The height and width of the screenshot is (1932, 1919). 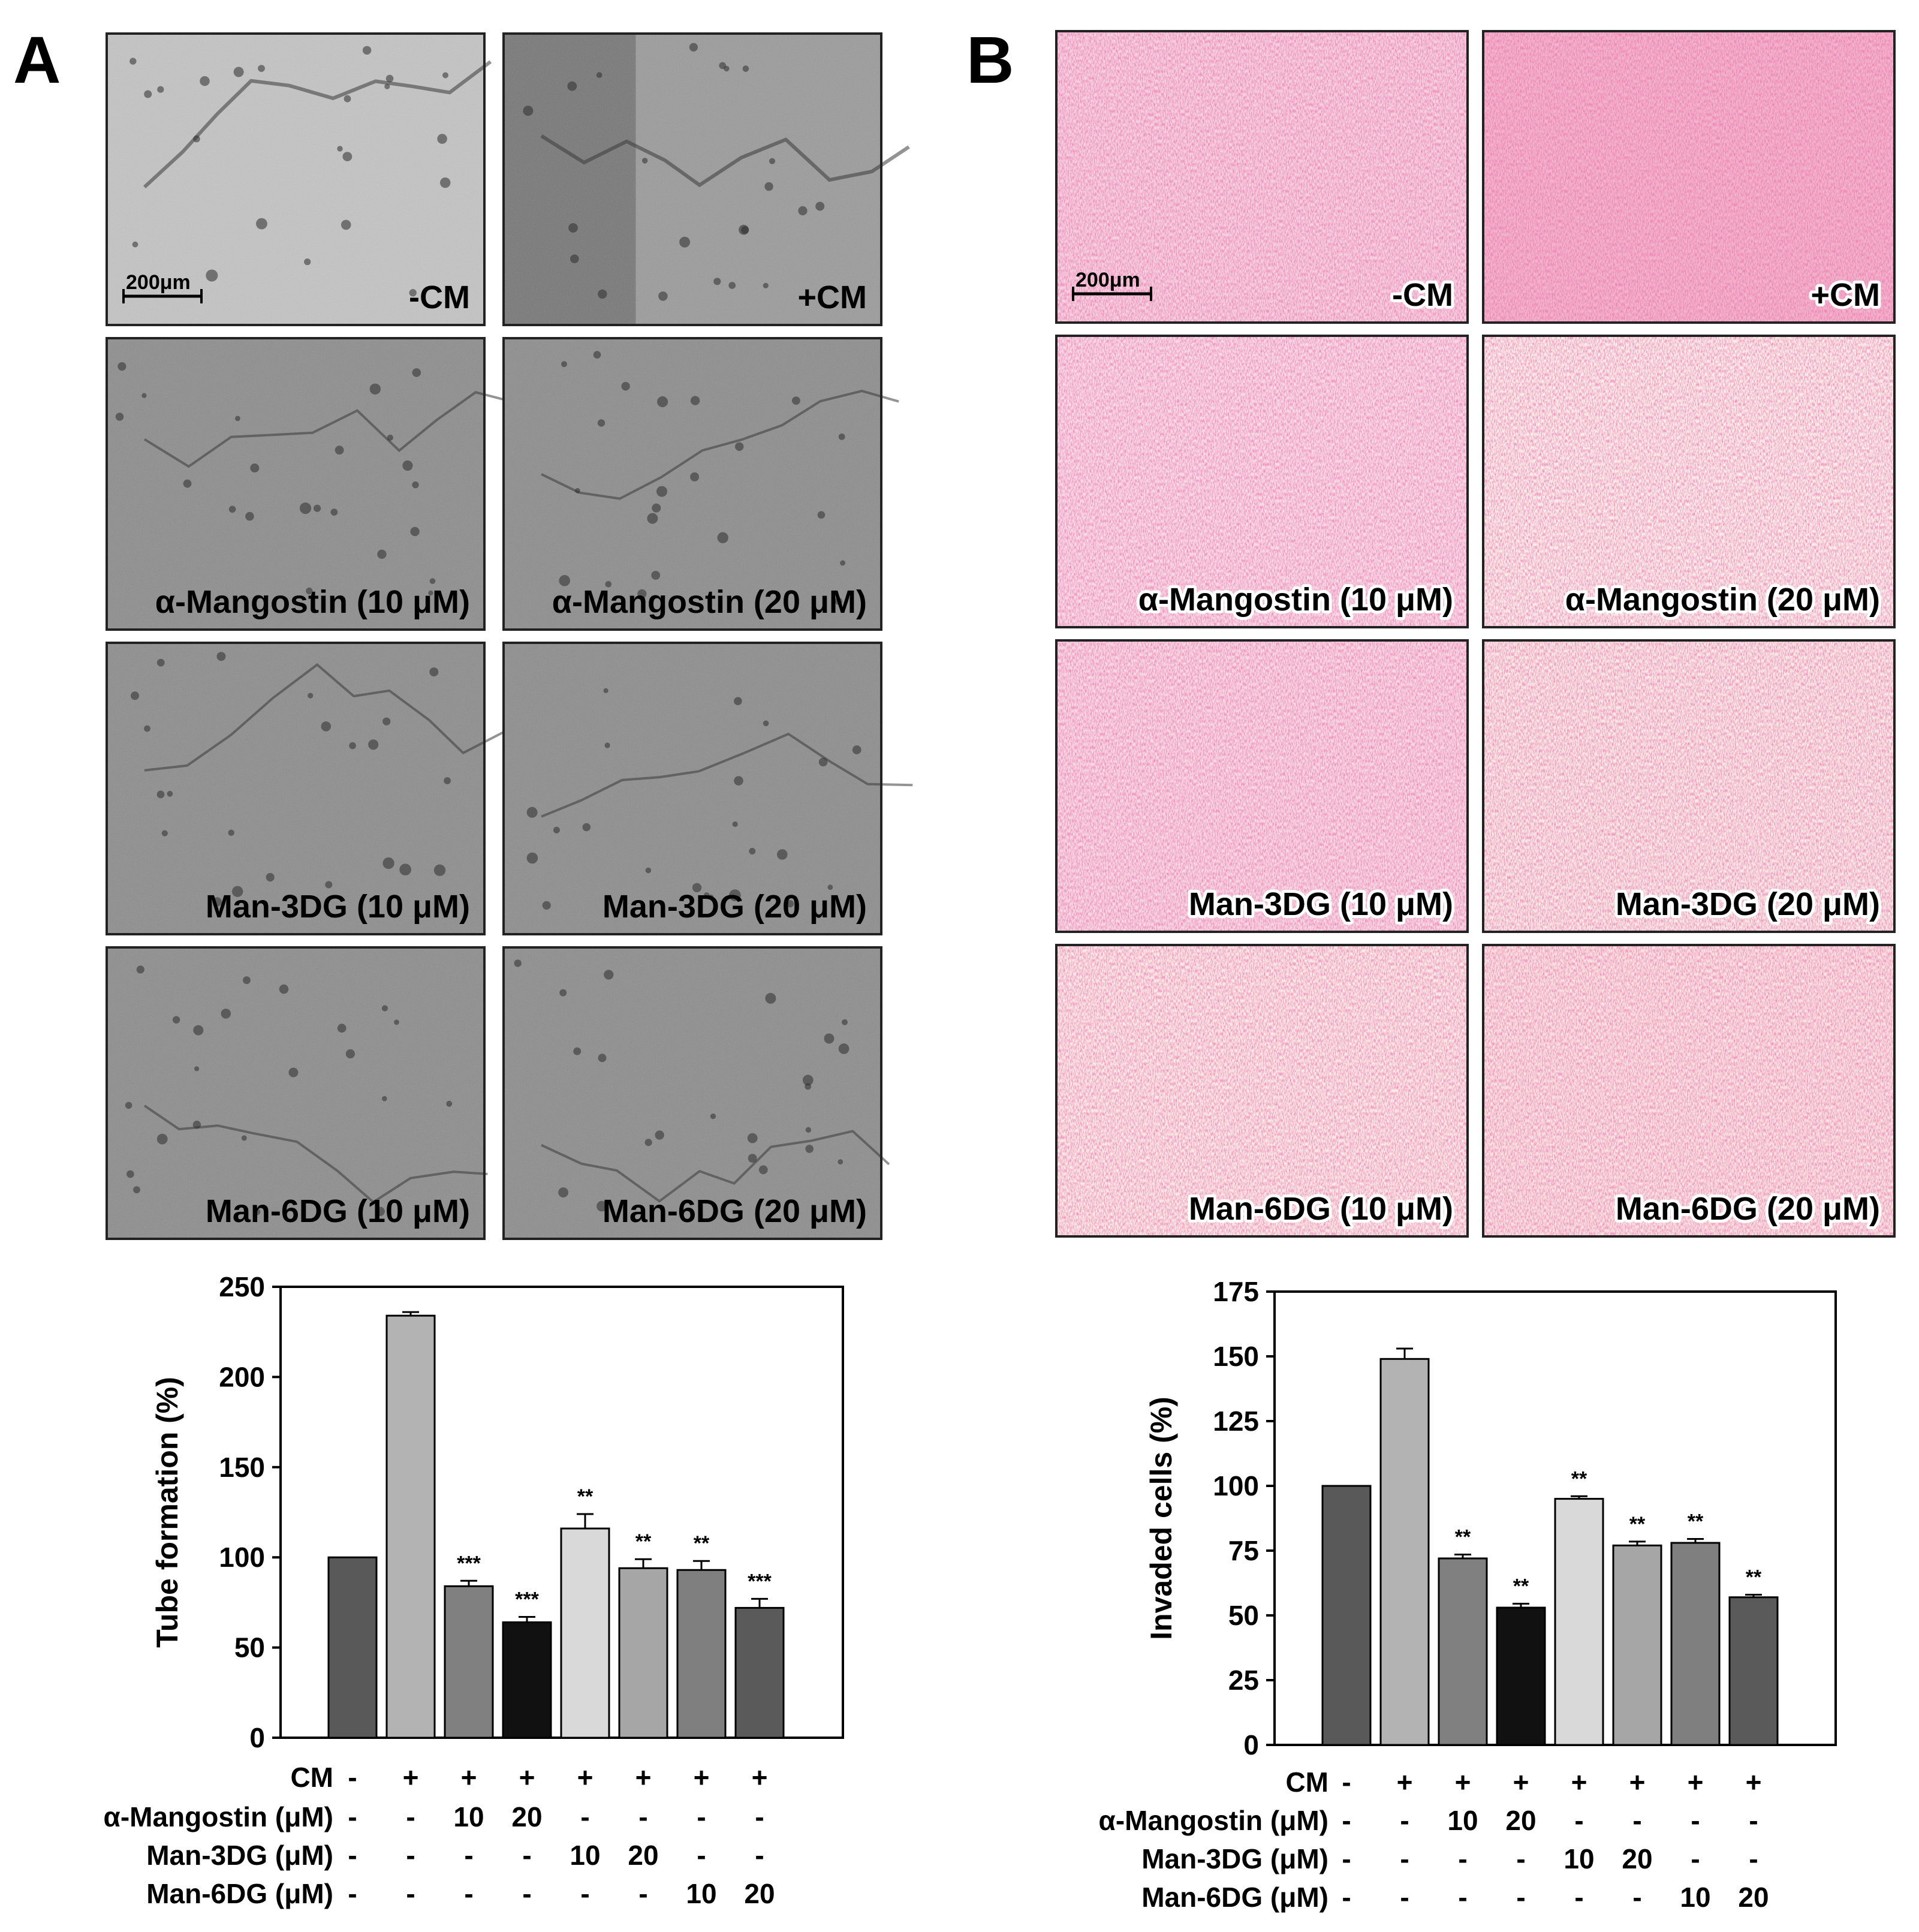 I want to click on micrograph-caption: Man-6DG (10 μM), so click(x=1321, y=1209).